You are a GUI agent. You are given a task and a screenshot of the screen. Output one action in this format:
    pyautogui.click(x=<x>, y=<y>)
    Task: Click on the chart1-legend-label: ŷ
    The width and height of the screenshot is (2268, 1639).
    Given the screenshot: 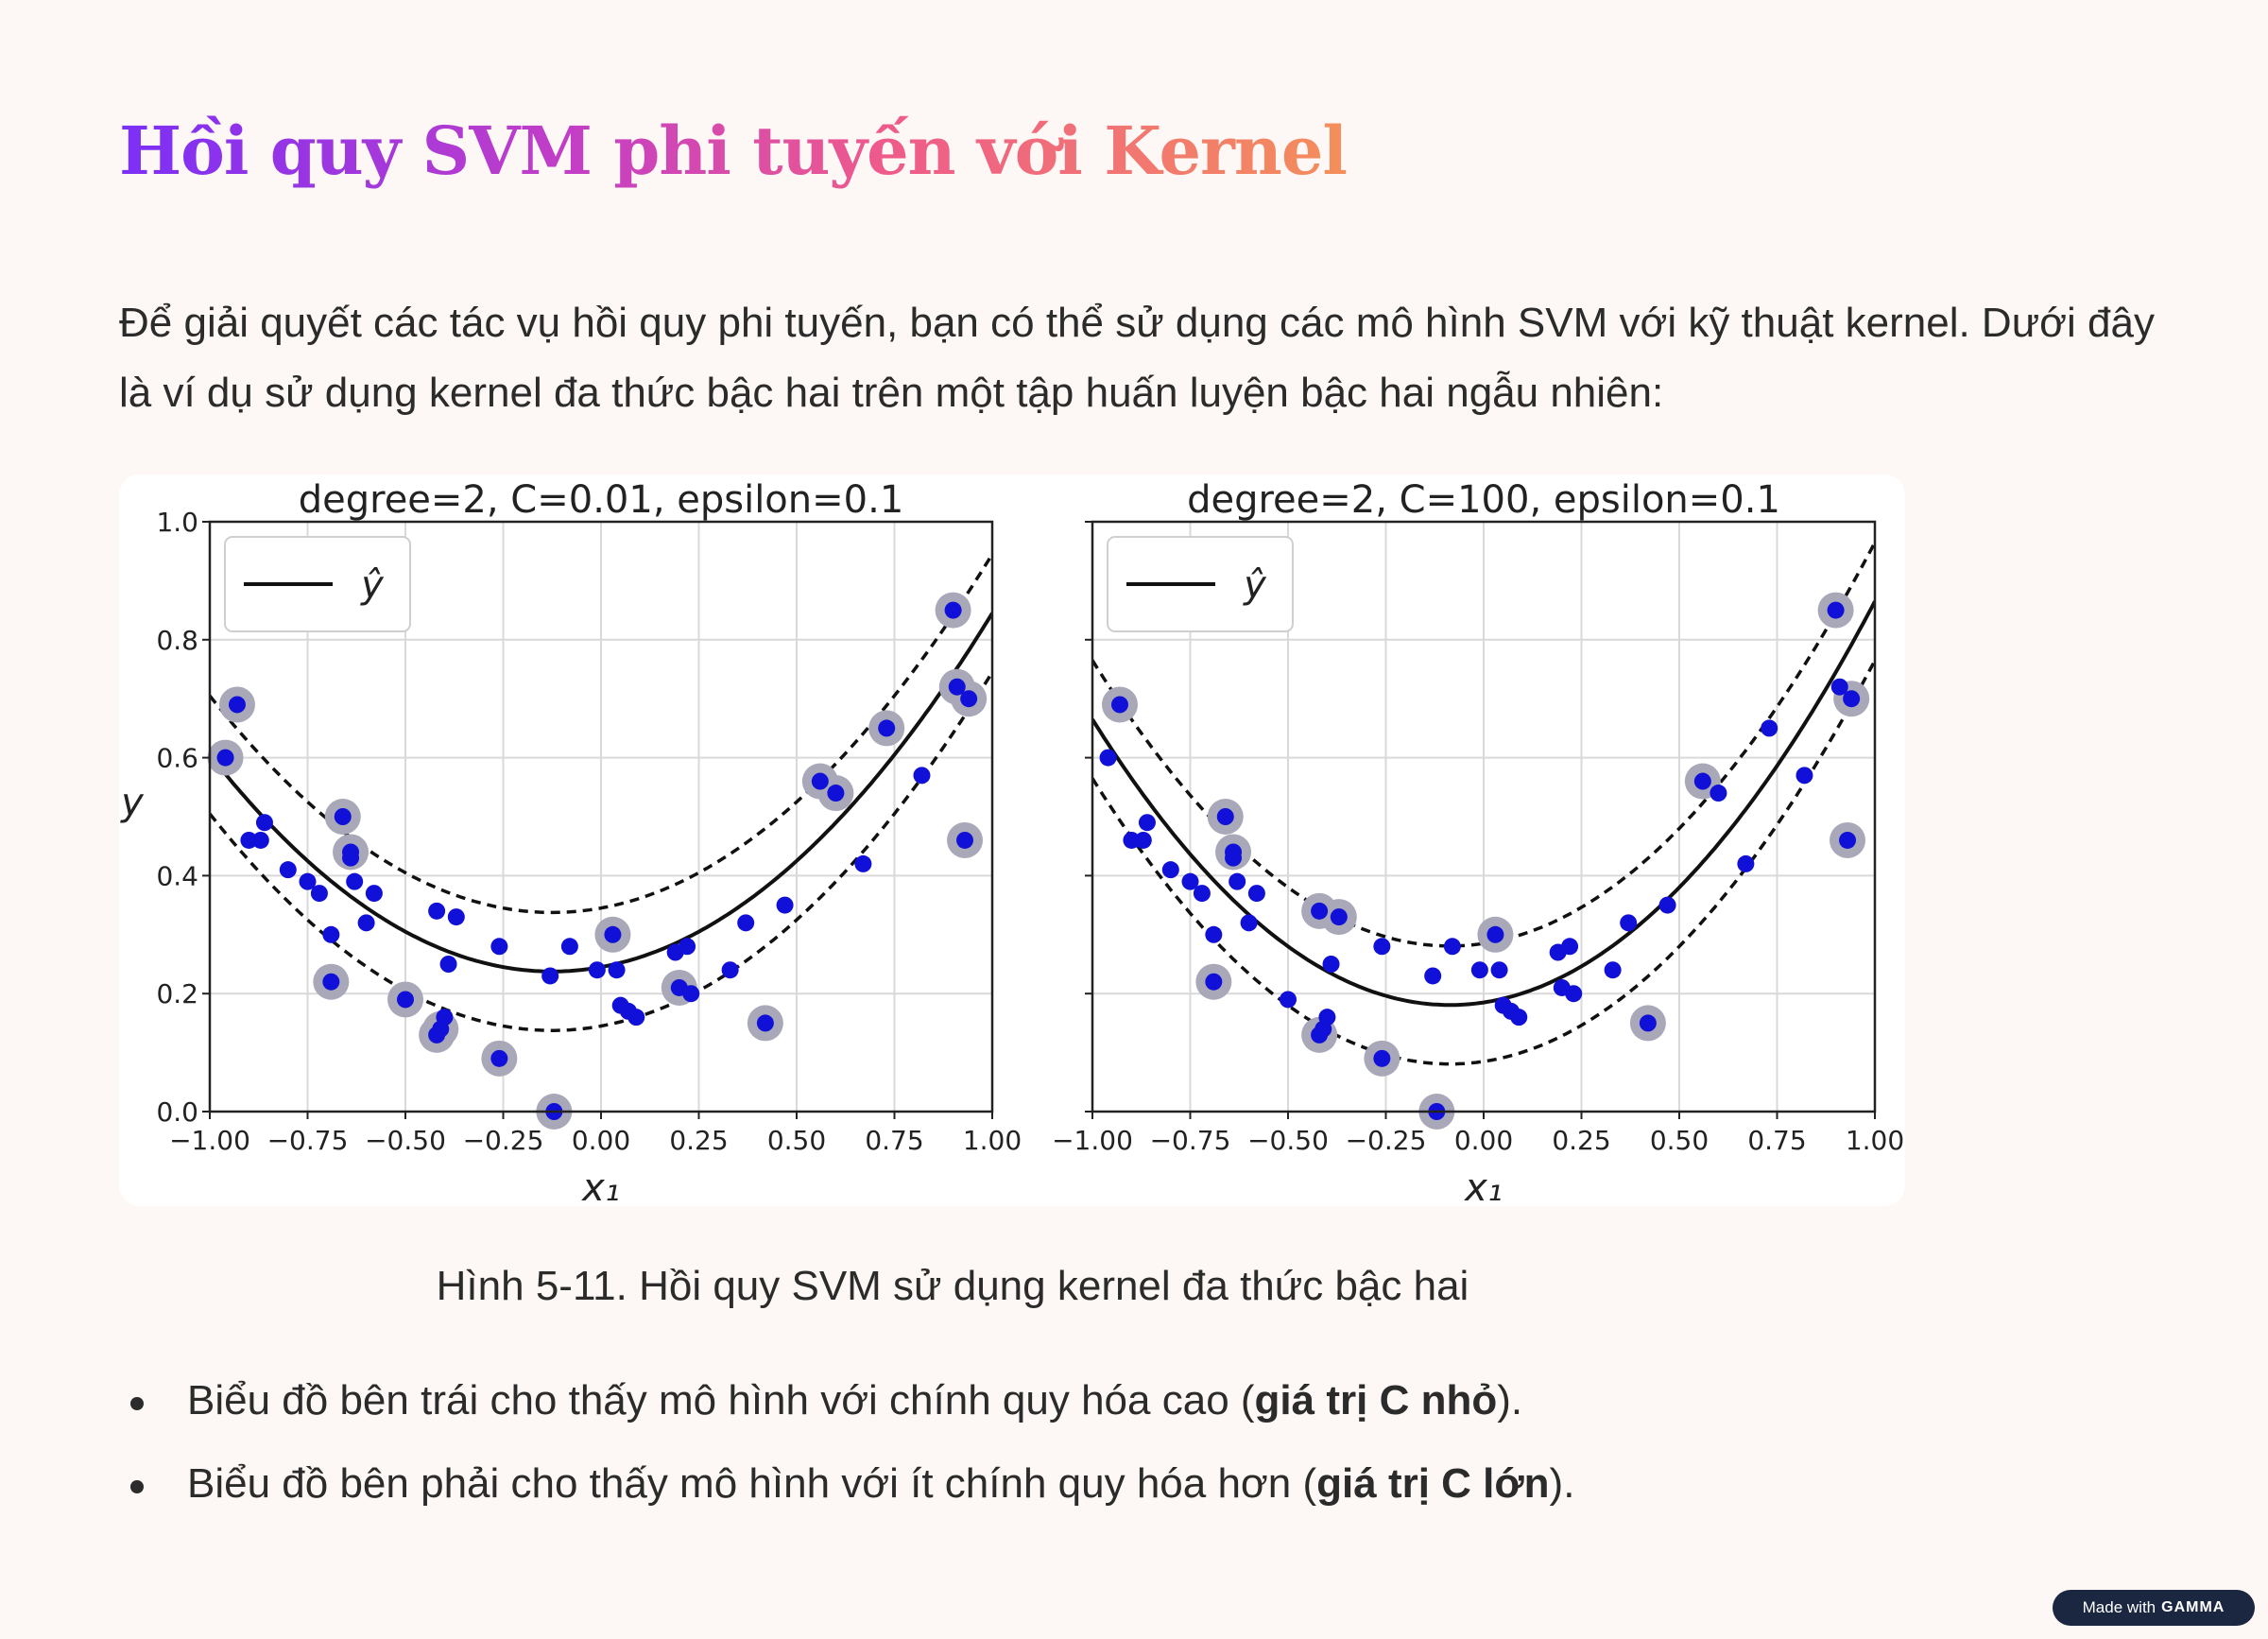 What is the action you would take?
    pyautogui.click(x=372, y=585)
    